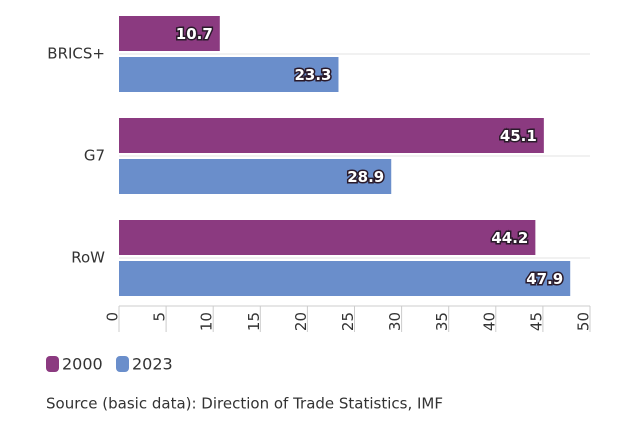 The width and height of the screenshot is (640, 427). I want to click on x-tick-label: 20, so click(301, 321).